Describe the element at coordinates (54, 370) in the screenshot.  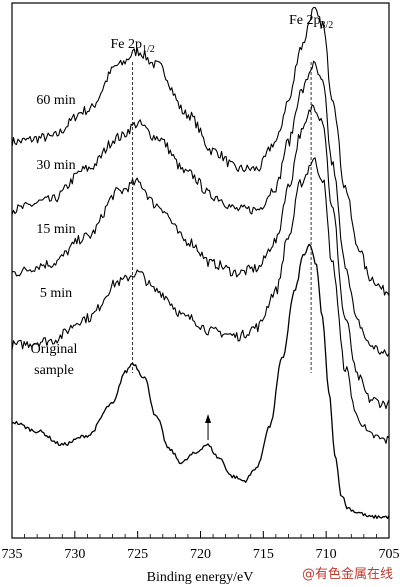
I see `trace-label: sample` at that location.